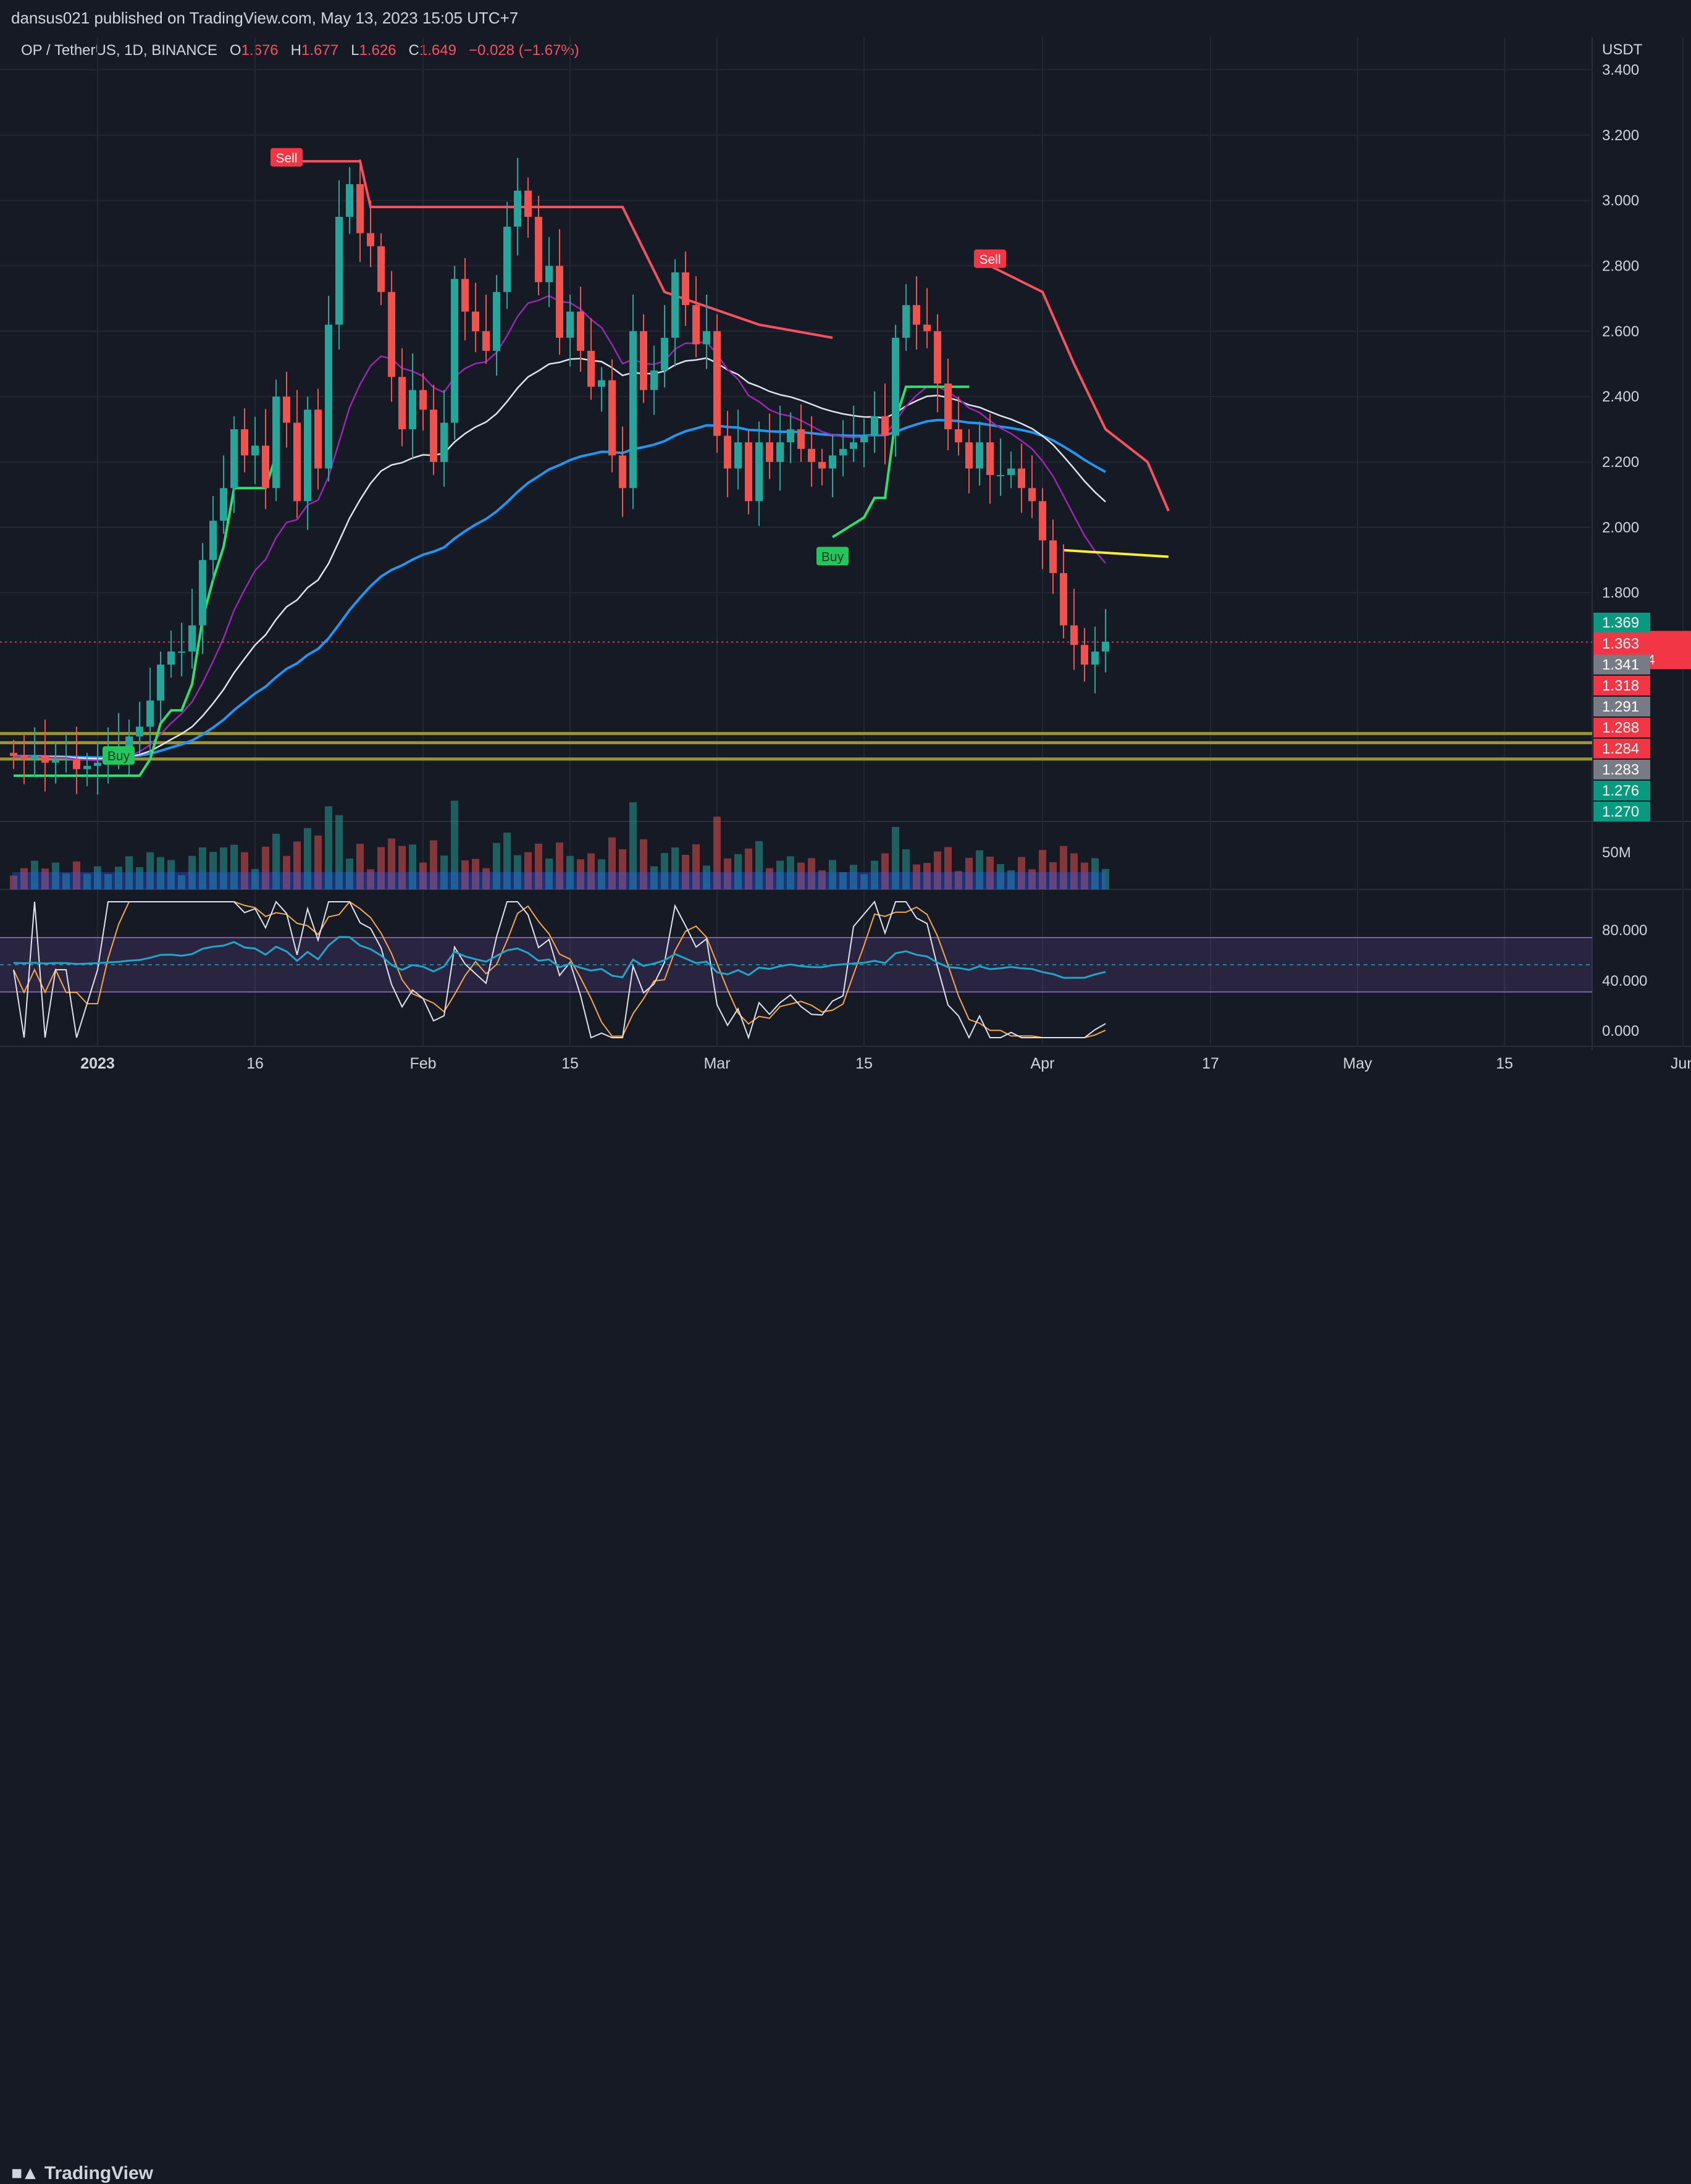 This screenshot has height=2184, width=1691. I want to click on symbol-name: OP / TetherUS, 1D, BINANCE, so click(119, 50).